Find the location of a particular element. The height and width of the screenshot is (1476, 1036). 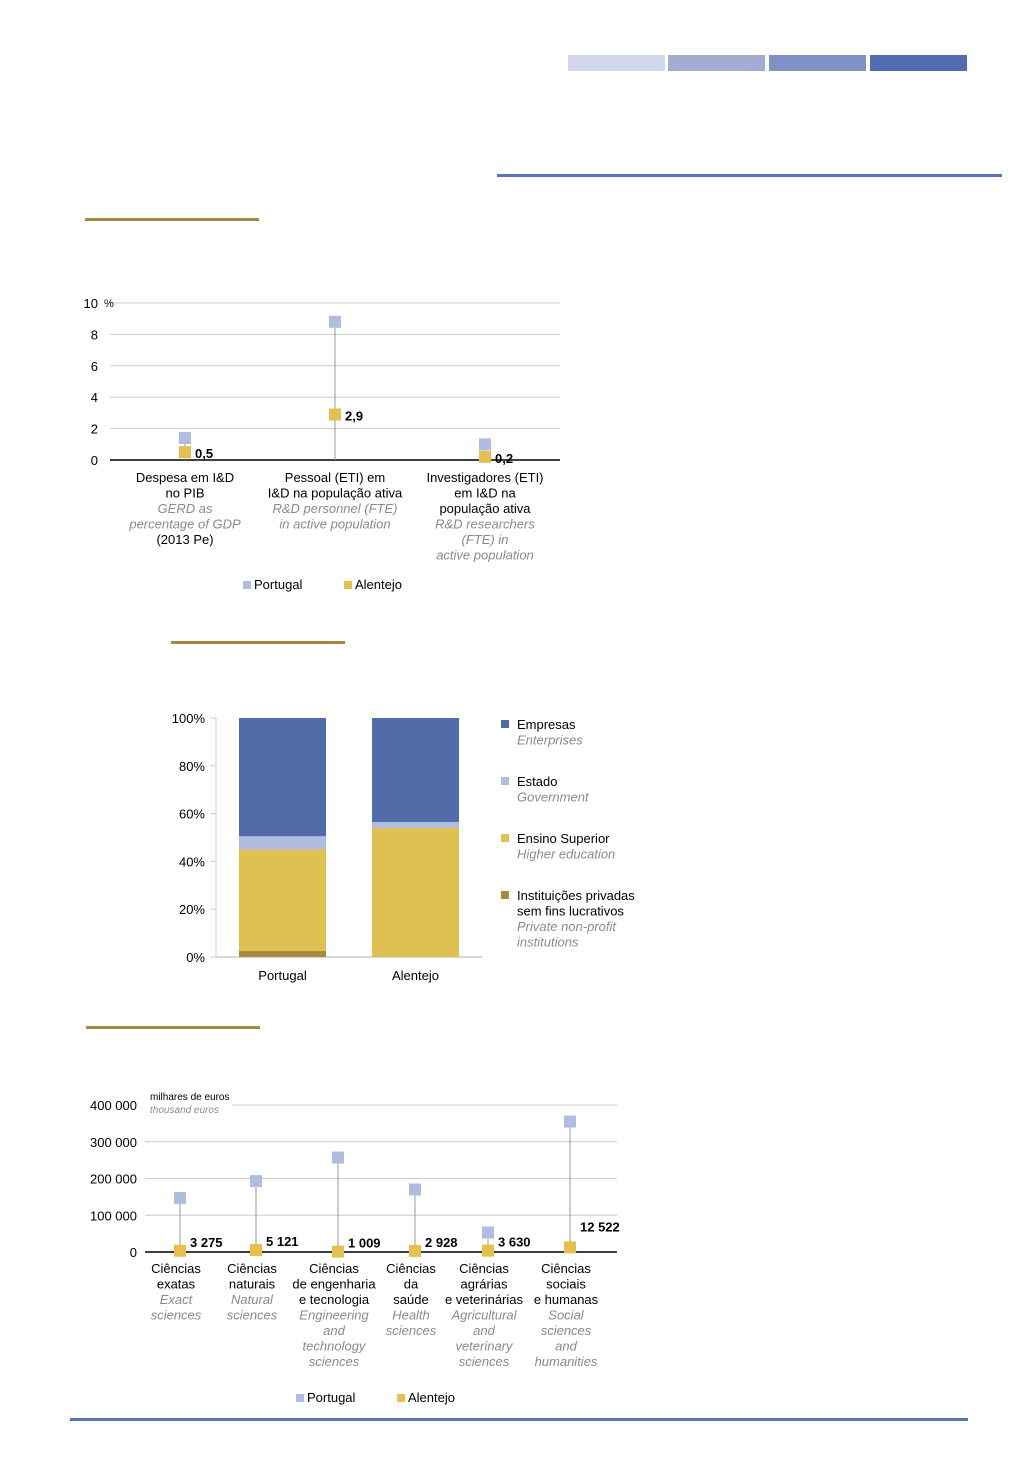

y-tick-label: 2 is located at coordinates (94, 429).